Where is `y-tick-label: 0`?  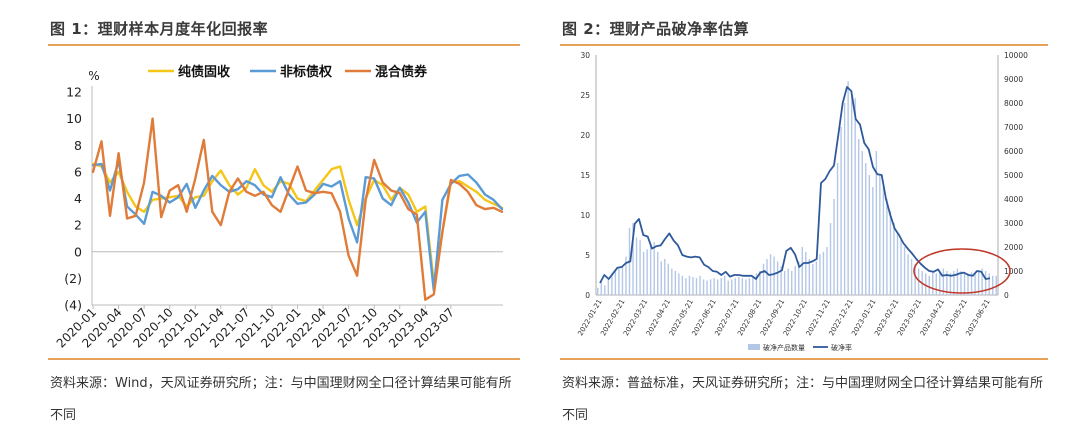
y-tick-label: 0 is located at coordinates (78, 251).